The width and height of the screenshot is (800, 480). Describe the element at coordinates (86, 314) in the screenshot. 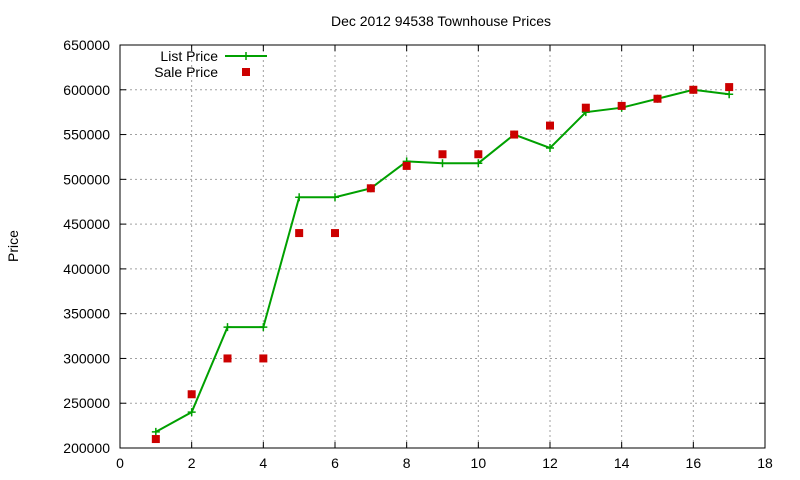

I see `y-tick-label: 350000` at that location.